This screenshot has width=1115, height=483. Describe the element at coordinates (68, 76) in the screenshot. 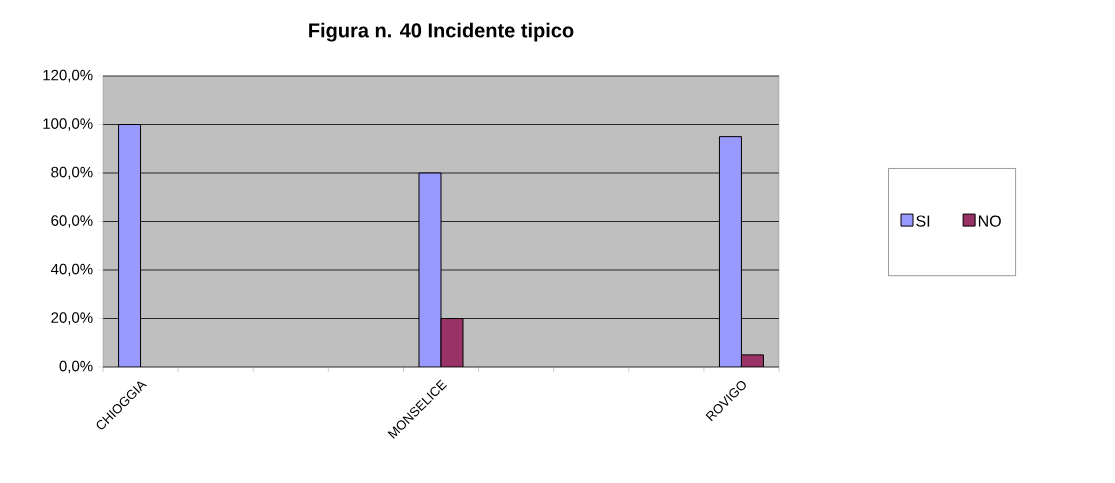

I see `y-tick-label: 120,0%` at that location.